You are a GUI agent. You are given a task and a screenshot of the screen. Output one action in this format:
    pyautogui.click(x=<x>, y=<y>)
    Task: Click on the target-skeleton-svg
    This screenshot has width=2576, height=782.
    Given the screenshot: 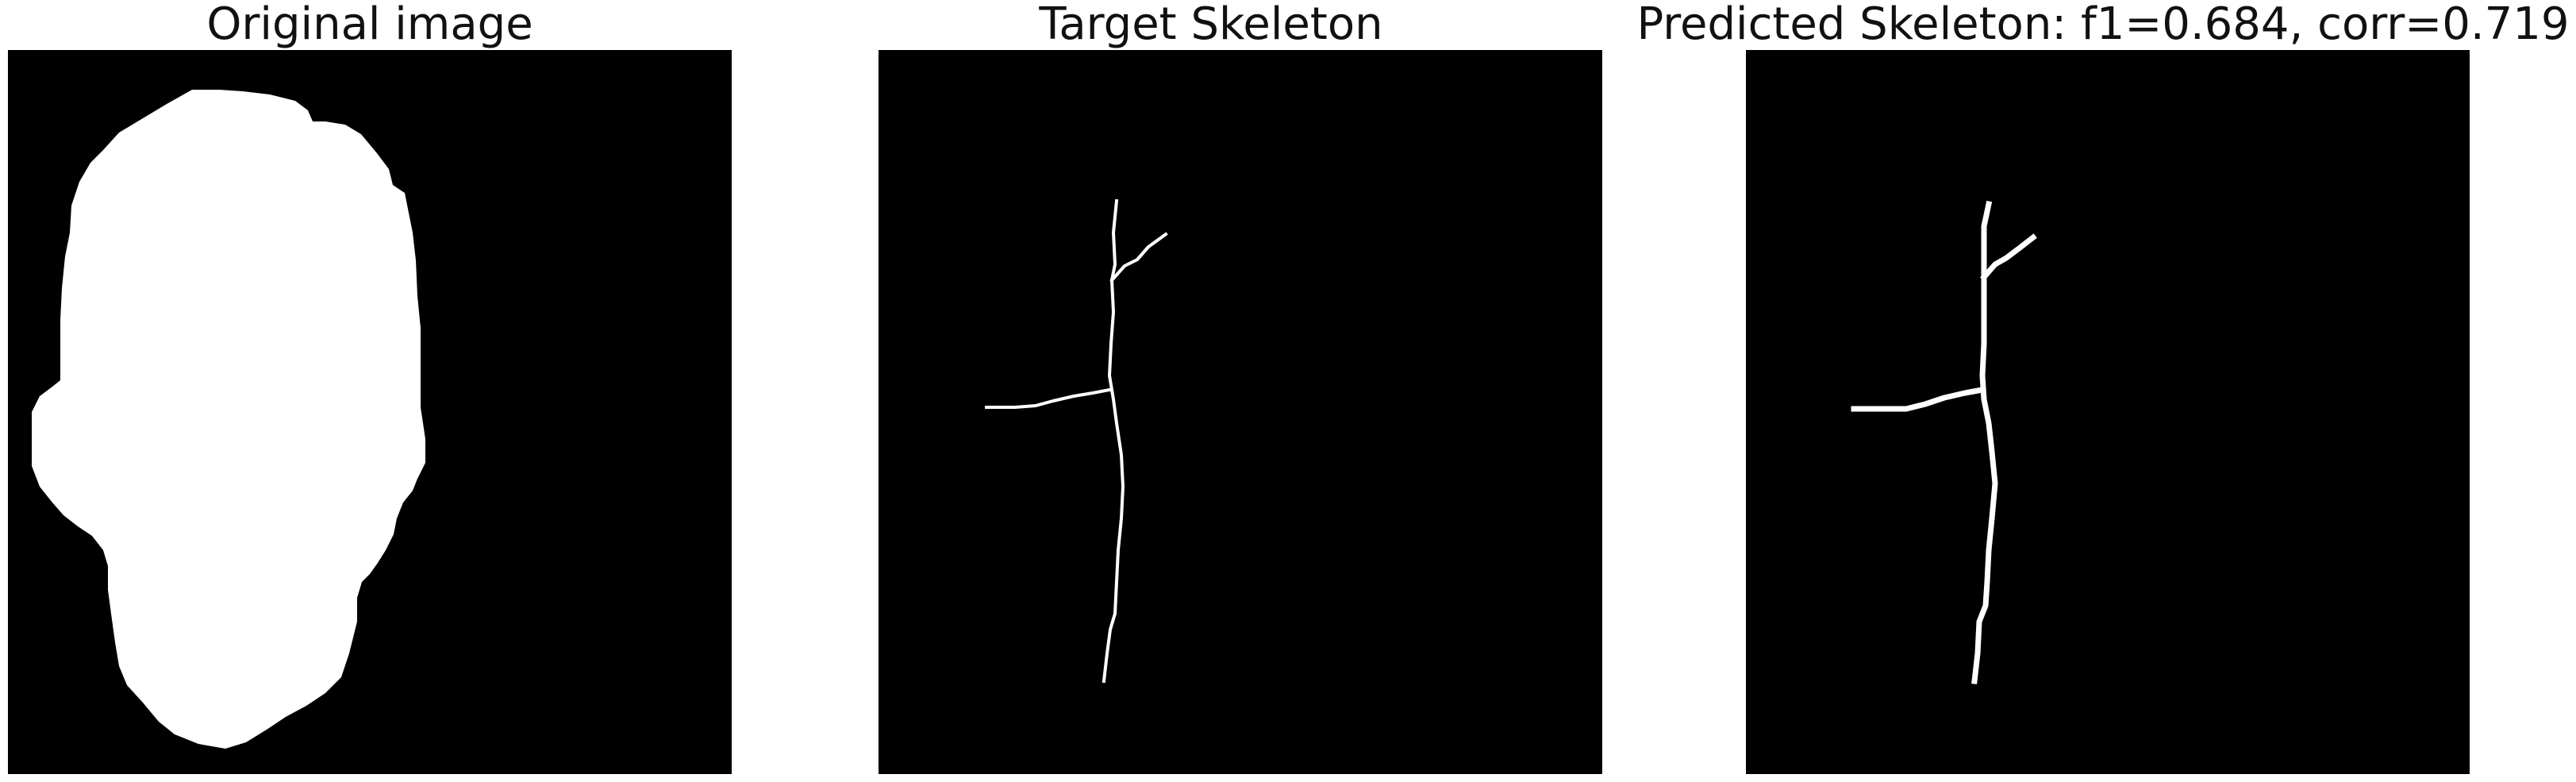 What is the action you would take?
    pyautogui.click(x=1076, y=441)
    